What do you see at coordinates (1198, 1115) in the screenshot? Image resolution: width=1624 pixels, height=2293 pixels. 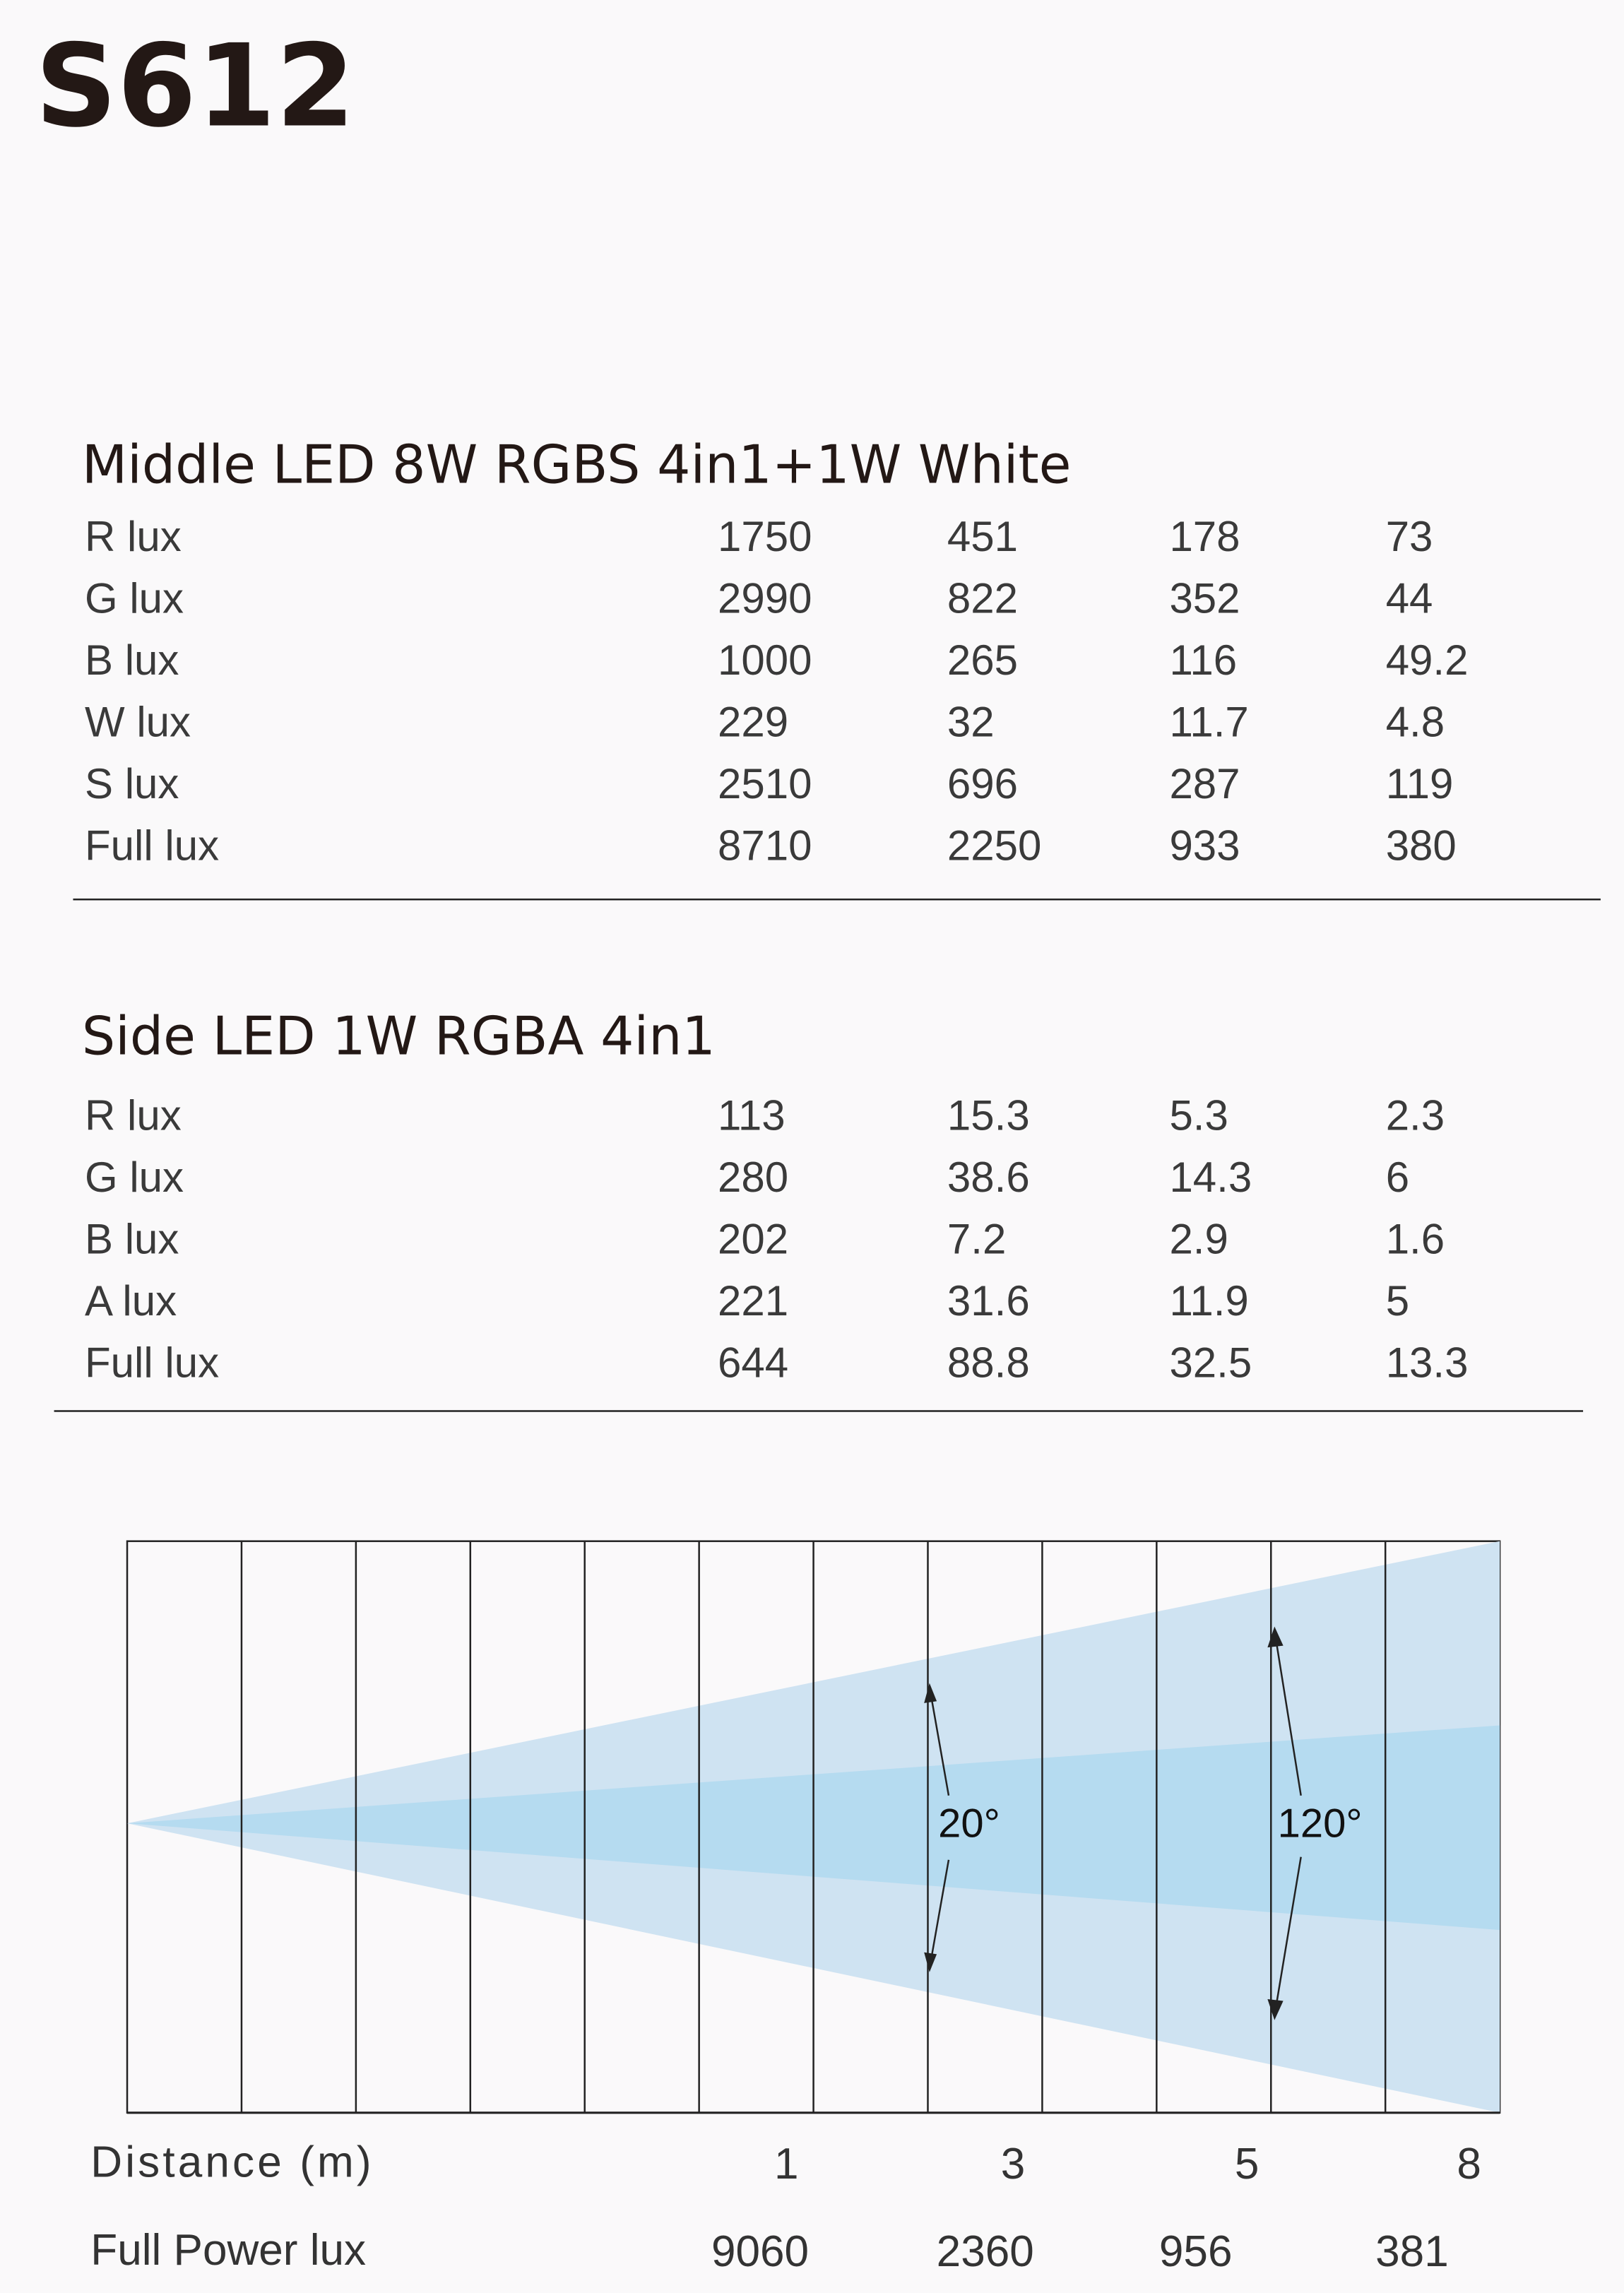 I see `table-cell: 5.3` at bounding box center [1198, 1115].